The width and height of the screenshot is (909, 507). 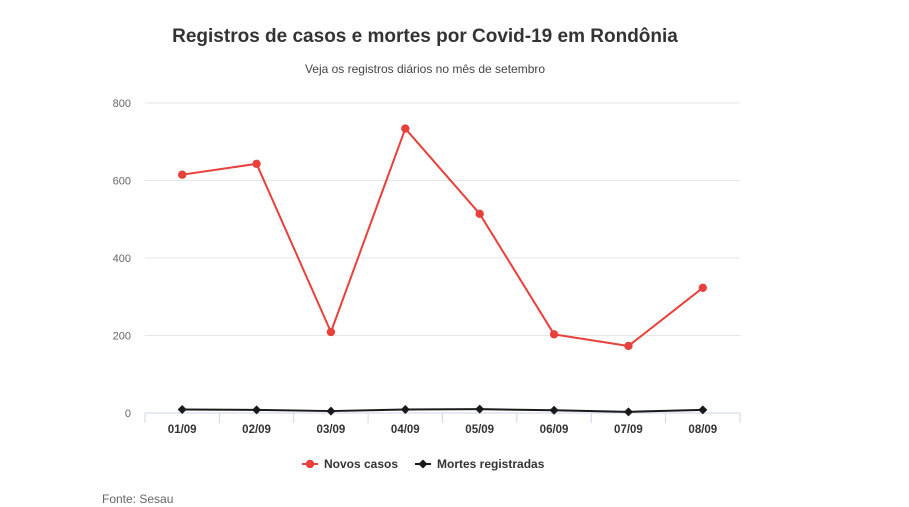 I want to click on x-tick-label: 07/09, so click(x=628, y=430).